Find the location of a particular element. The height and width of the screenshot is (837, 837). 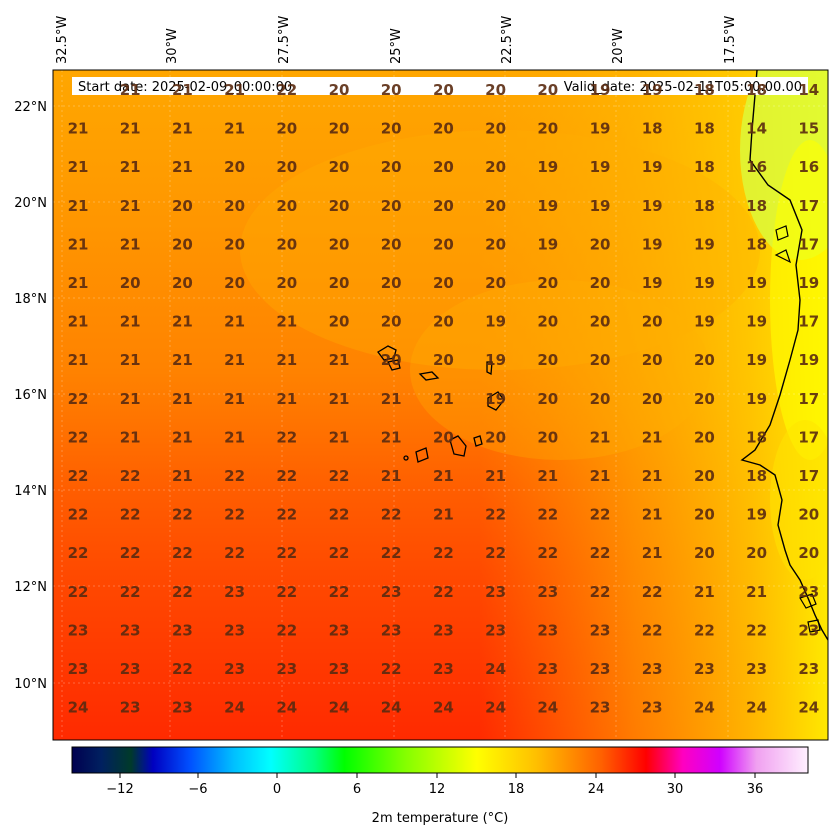

lon-label: 30°W is located at coordinates (172, 46).